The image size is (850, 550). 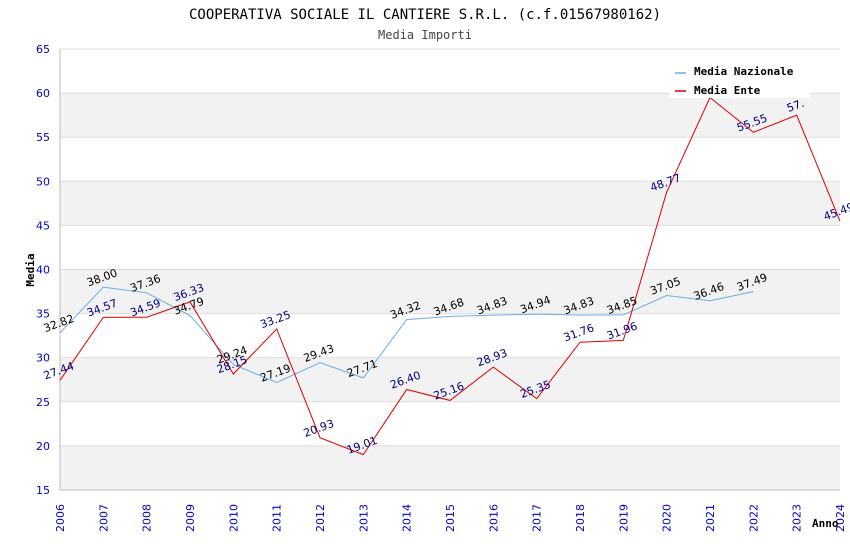 I want to click on x-tick-label: 2014, so click(x=407, y=518).